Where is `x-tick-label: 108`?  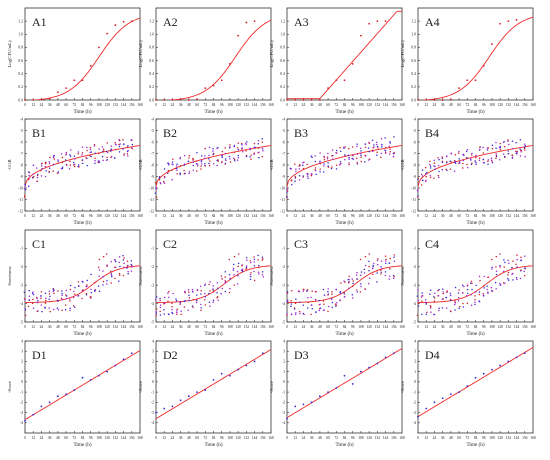
x-tick-label: 108 is located at coordinates (230, 105).